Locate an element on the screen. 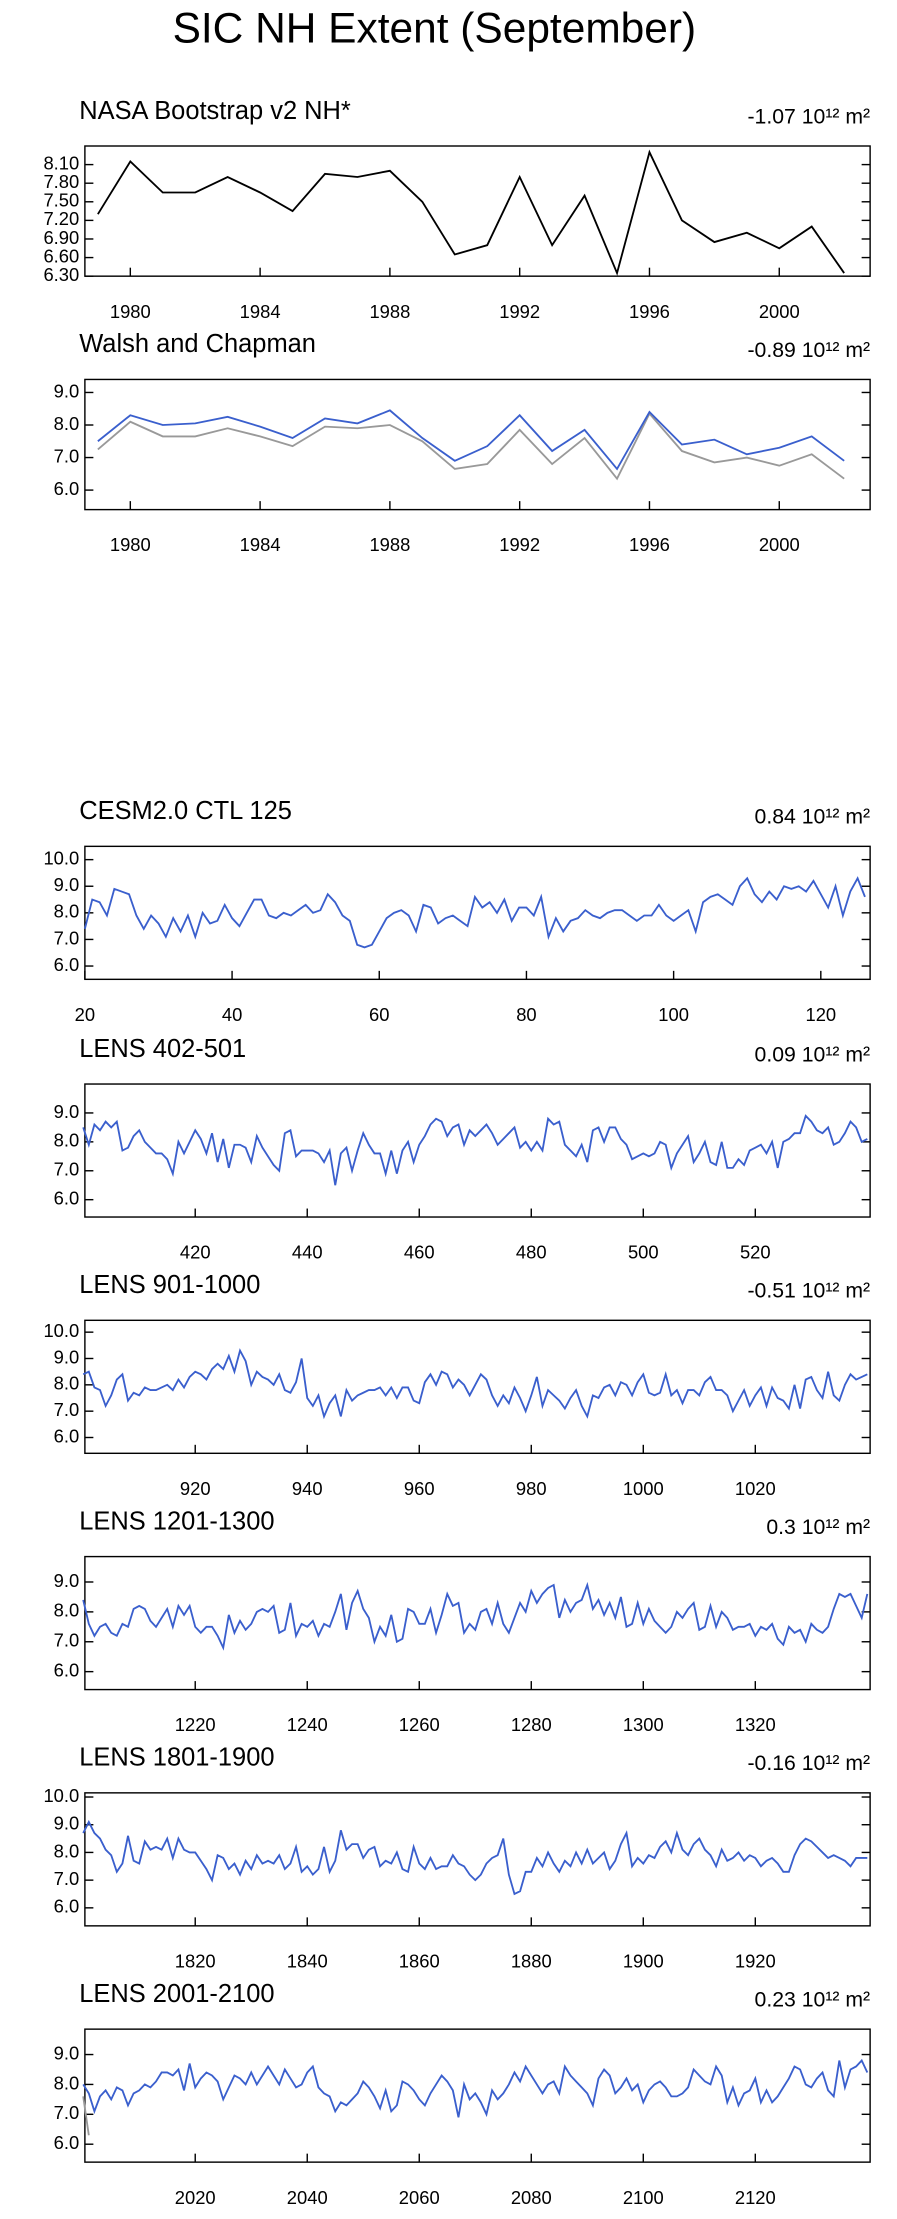  y-tick-label: 7.80 is located at coordinates (61, 181).